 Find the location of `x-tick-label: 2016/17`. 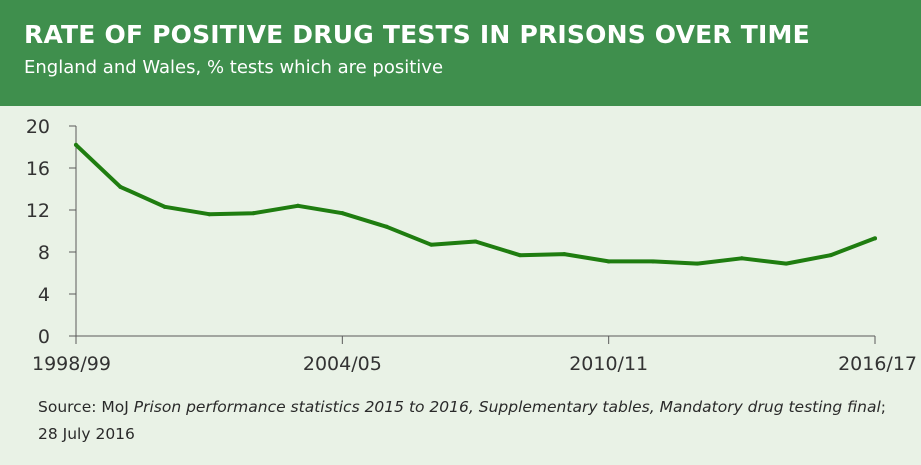

x-tick-label: 2016/17 is located at coordinates (877, 364).